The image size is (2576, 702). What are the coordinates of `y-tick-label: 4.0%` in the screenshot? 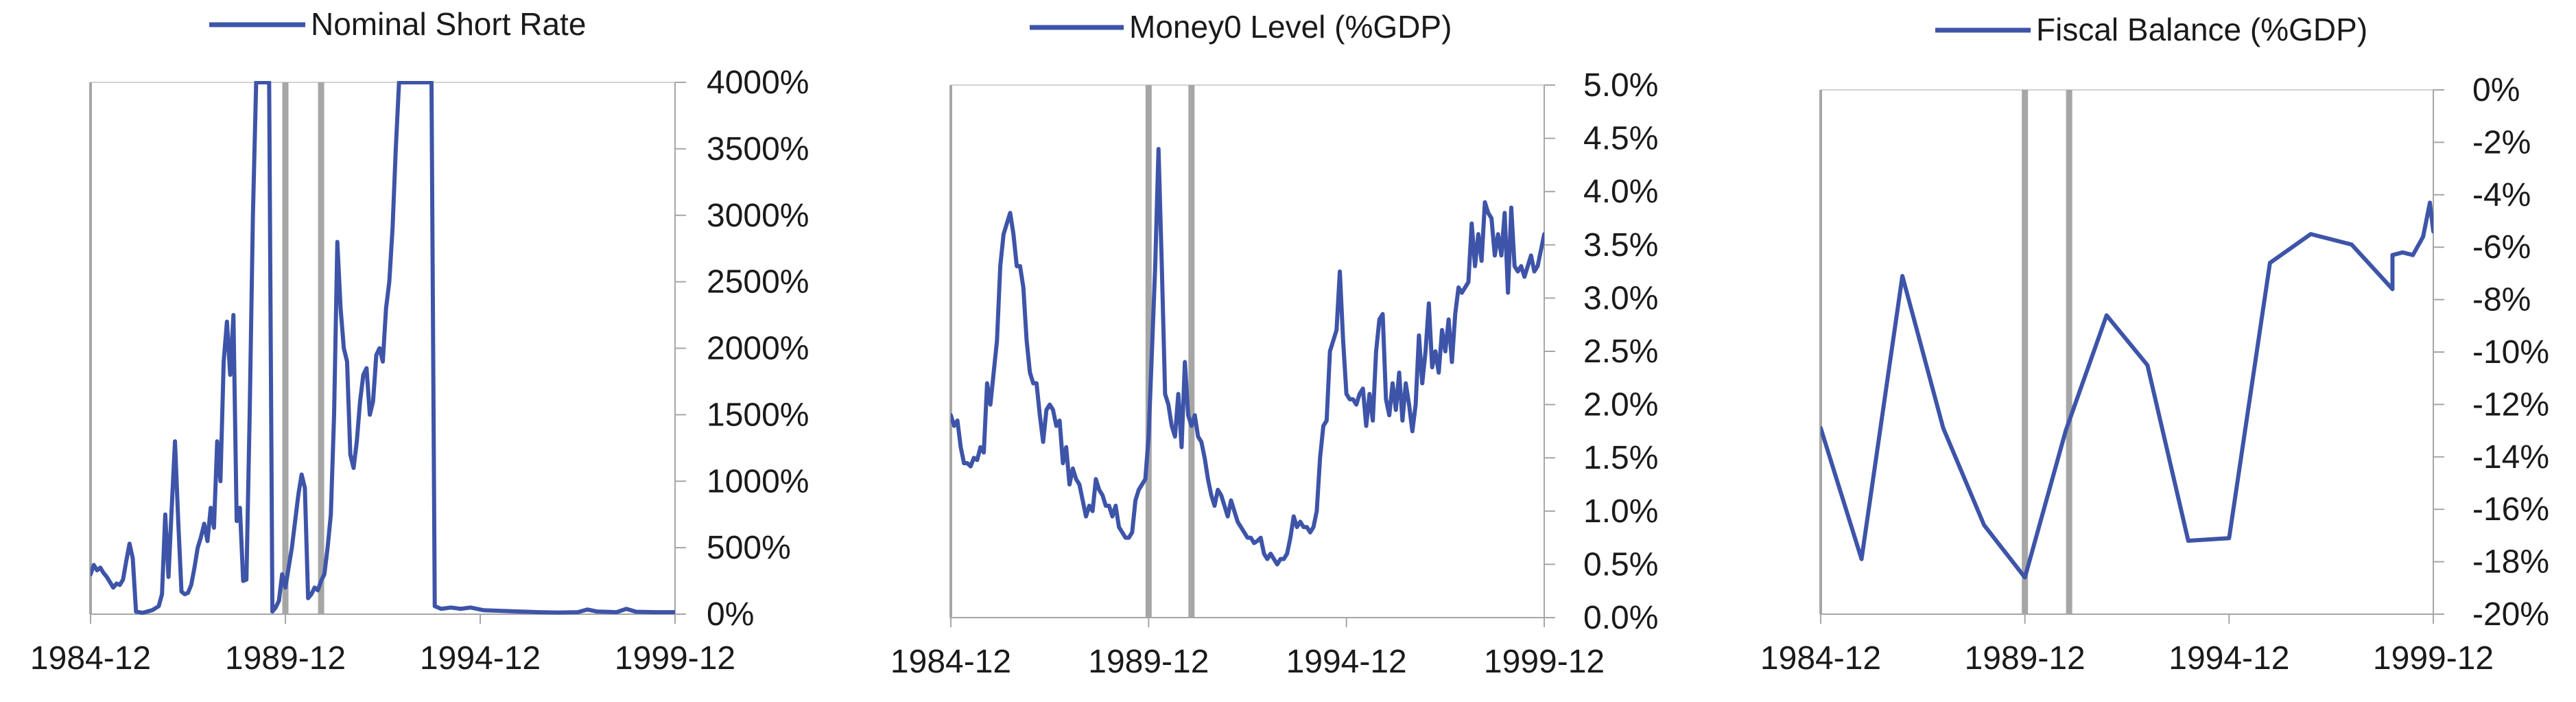 It's located at (1620, 192).